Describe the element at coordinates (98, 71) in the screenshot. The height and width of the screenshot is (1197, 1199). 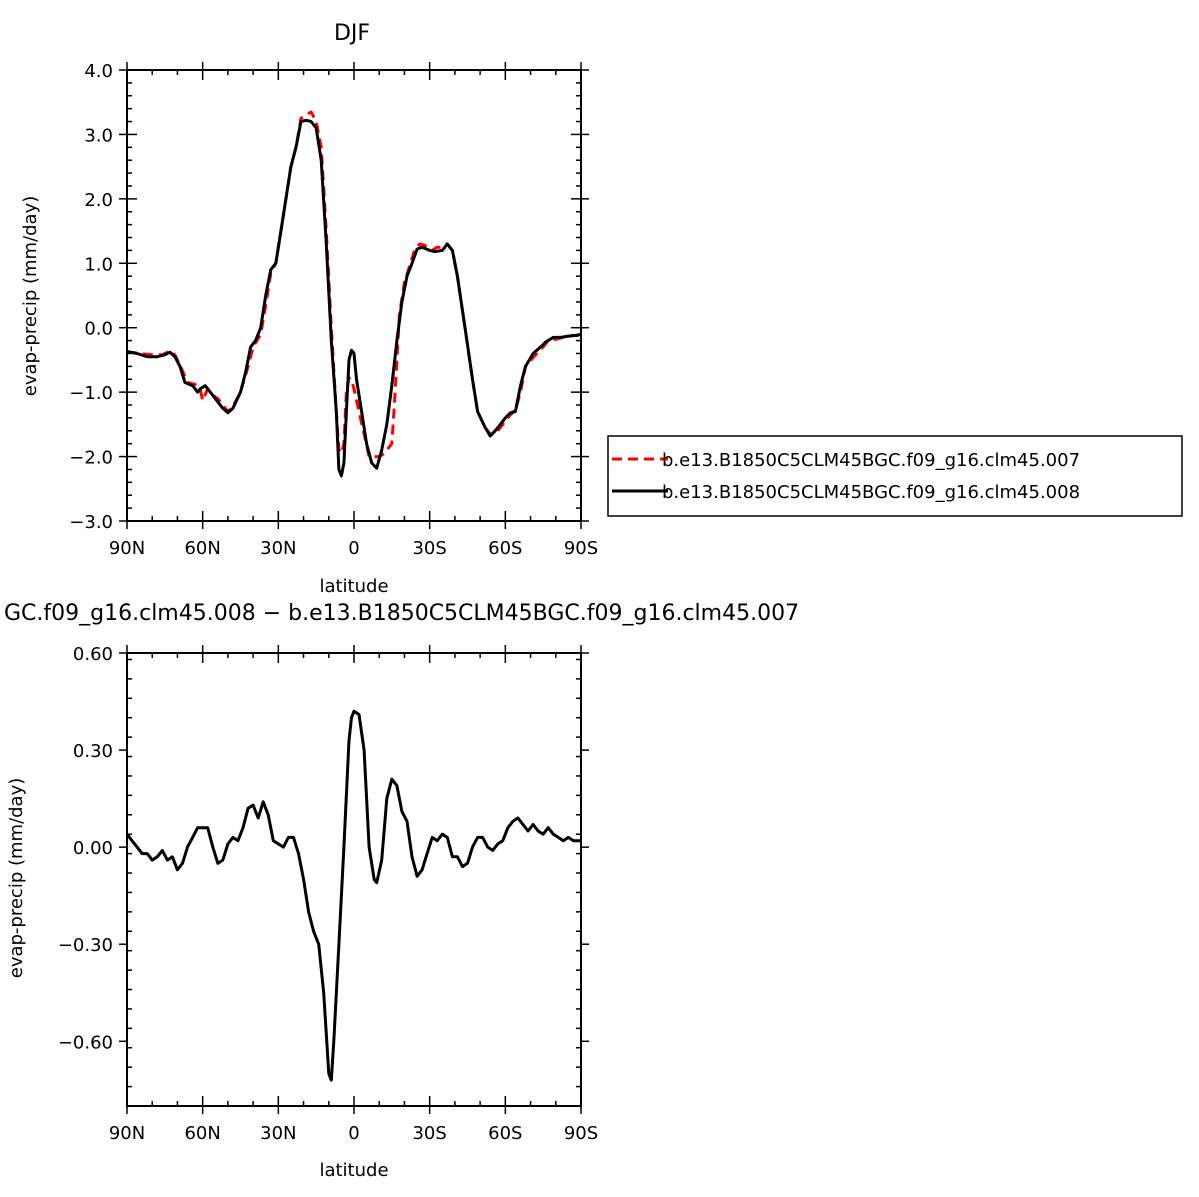
I see `y-tick-label: 4.0` at that location.